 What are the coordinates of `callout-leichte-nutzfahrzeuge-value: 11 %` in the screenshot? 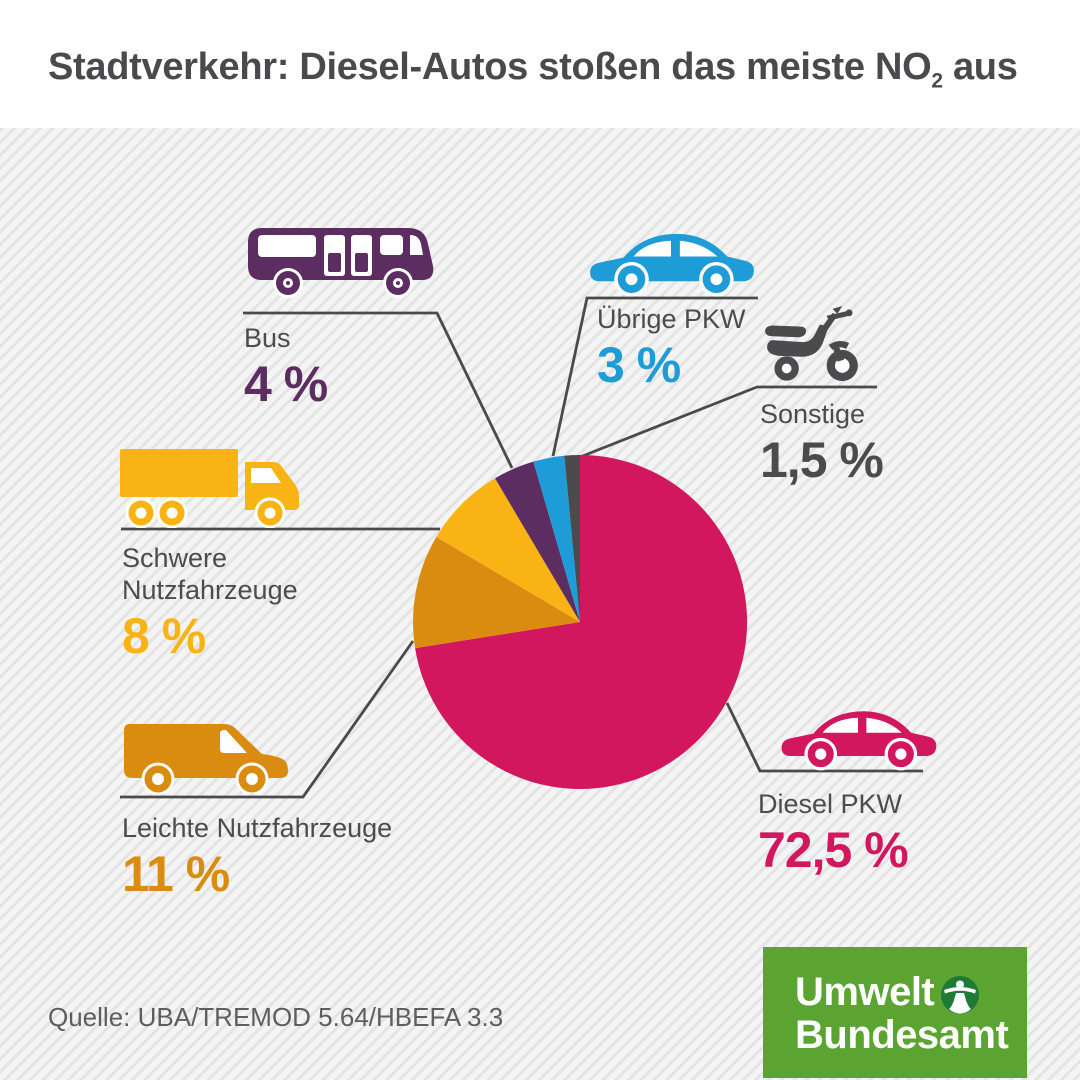 It's located at (176, 874).